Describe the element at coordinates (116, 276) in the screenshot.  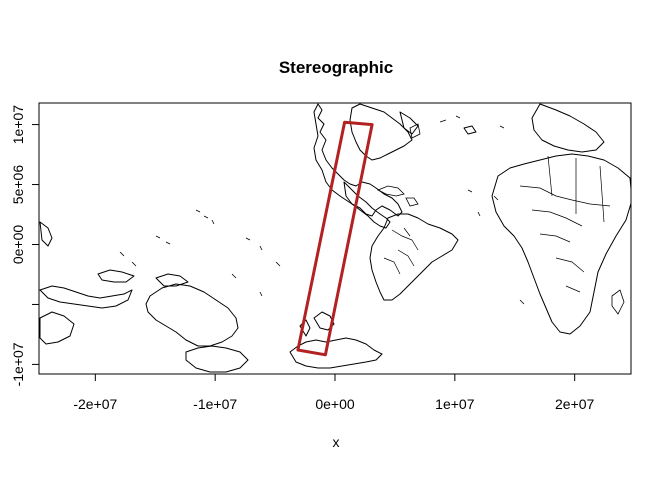
I see `new-guinea-coast` at that location.